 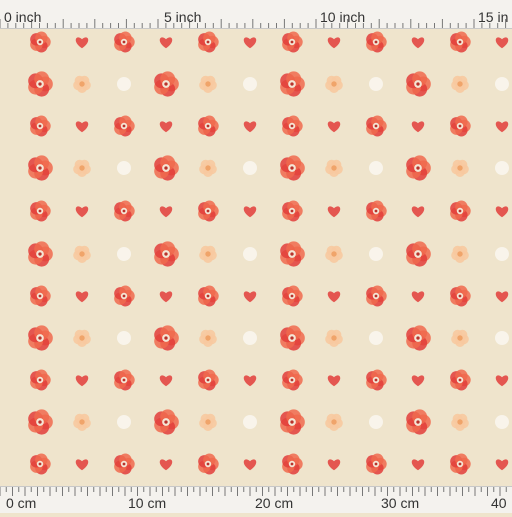 I want to click on ruler-label-30-cm: 30 cm, so click(x=400, y=503).